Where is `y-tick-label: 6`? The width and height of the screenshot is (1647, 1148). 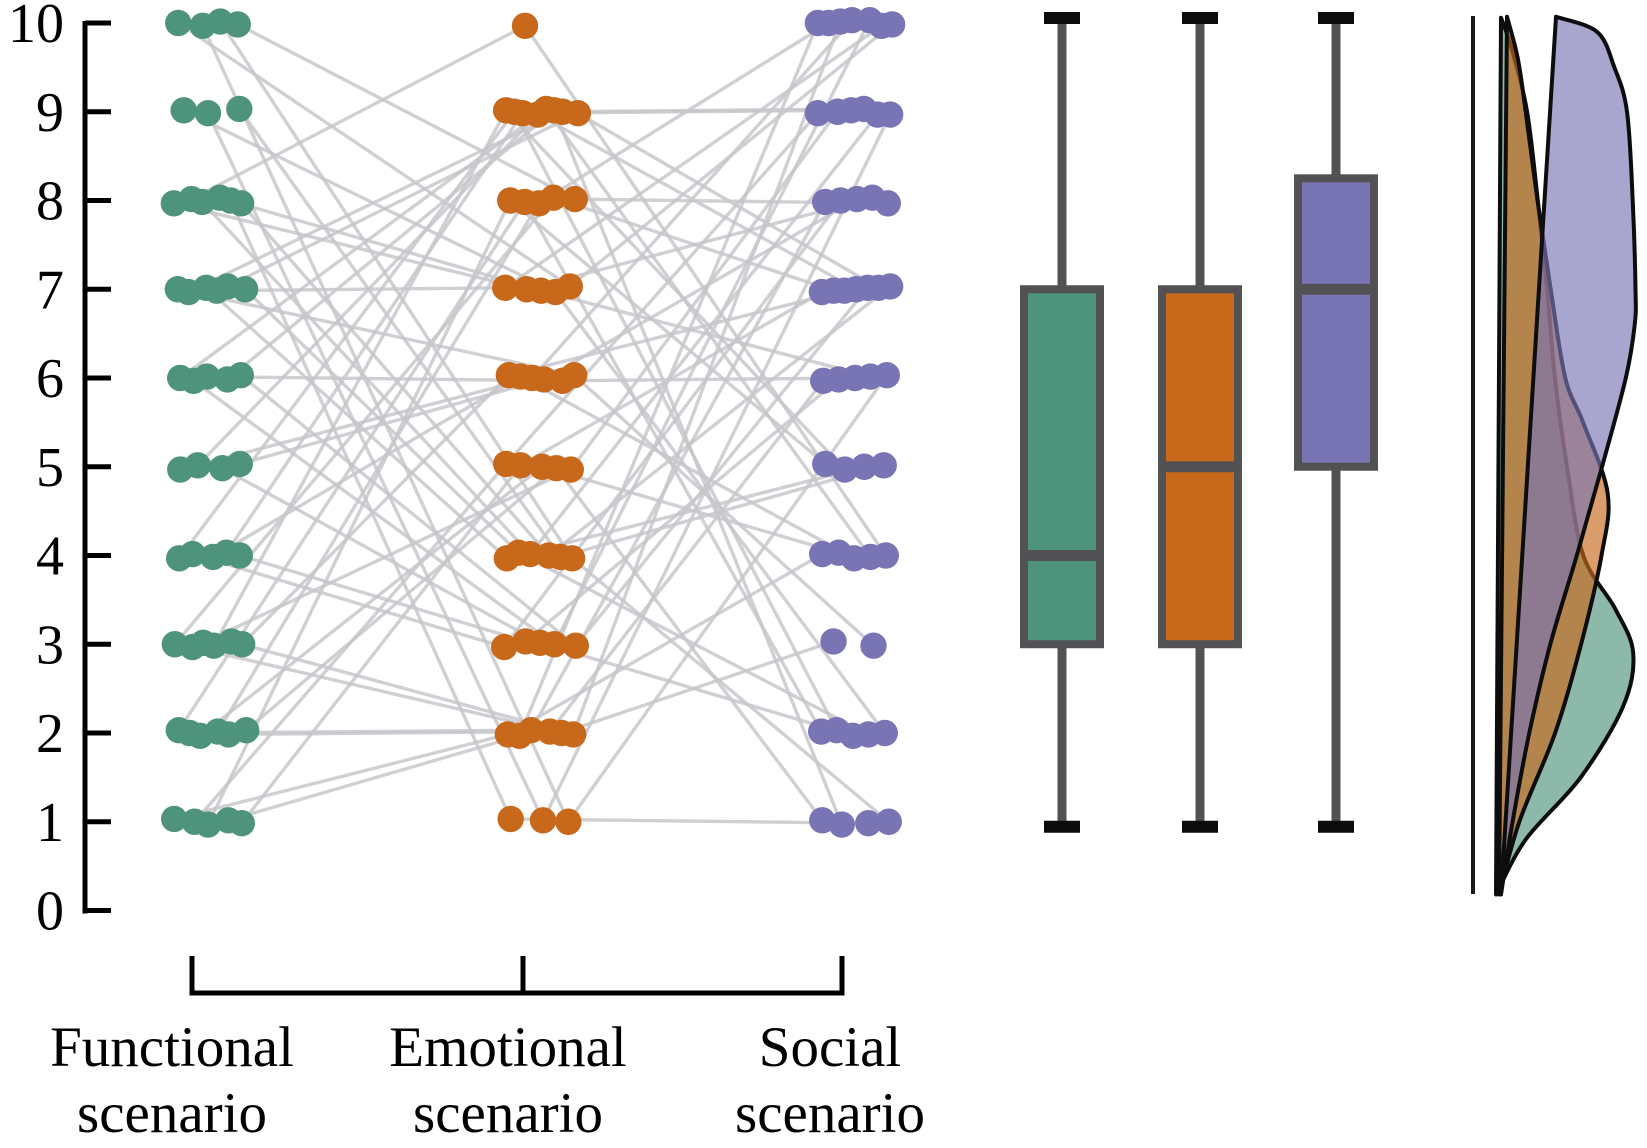
y-tick-label: 6 is located at coordinates (50, 379).